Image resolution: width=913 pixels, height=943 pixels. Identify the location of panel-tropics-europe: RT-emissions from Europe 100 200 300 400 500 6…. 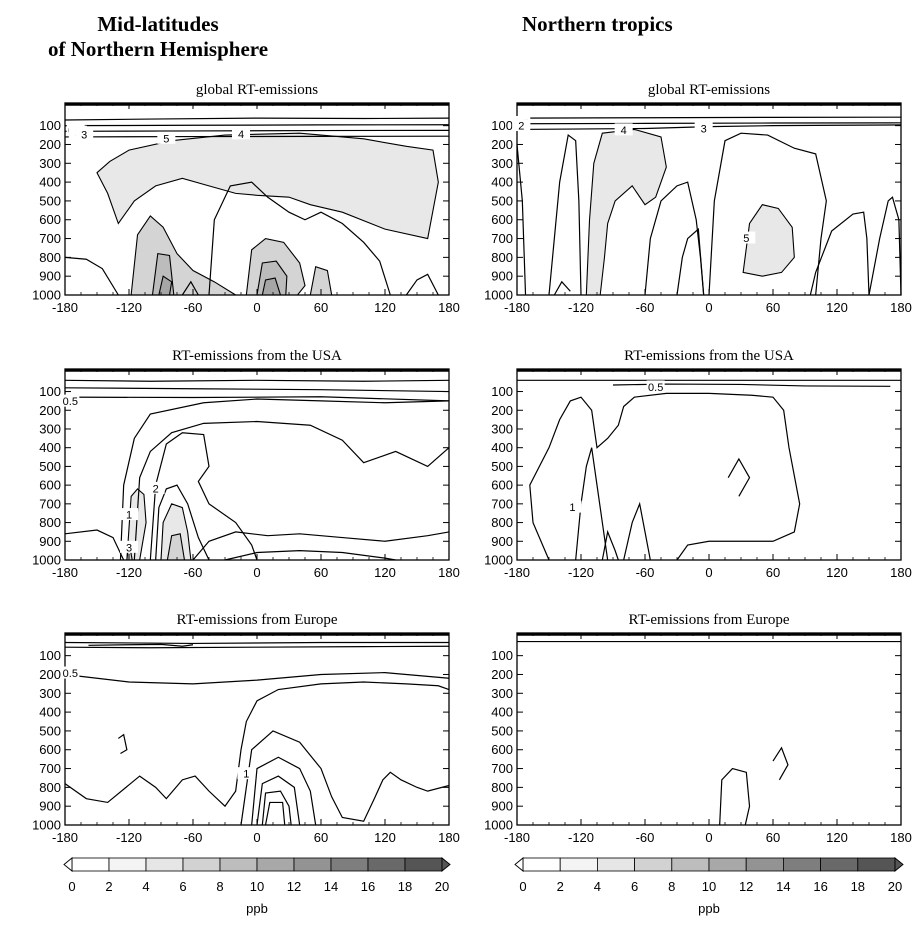
(698, 728).